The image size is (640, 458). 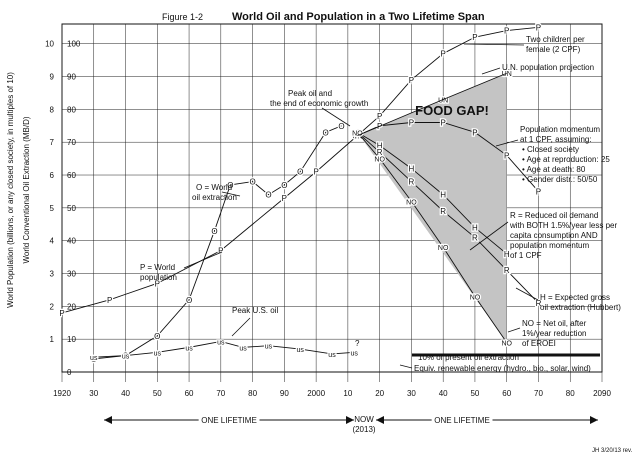 I want to click on reduced-demand-line-4: population momentum, so click(x=549, y=245).